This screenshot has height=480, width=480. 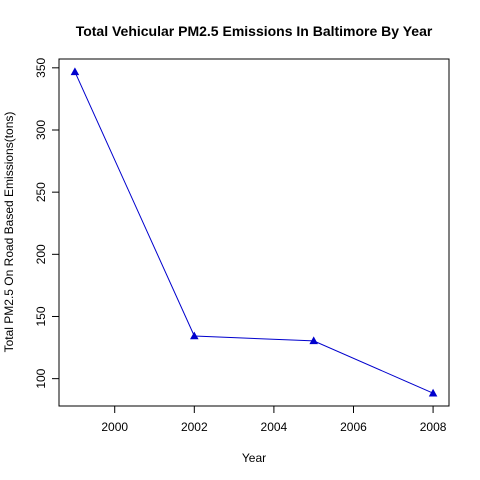 I want to click on x-axis: 2000 2002 2004 2006 2008, so click(x=274, y=420).